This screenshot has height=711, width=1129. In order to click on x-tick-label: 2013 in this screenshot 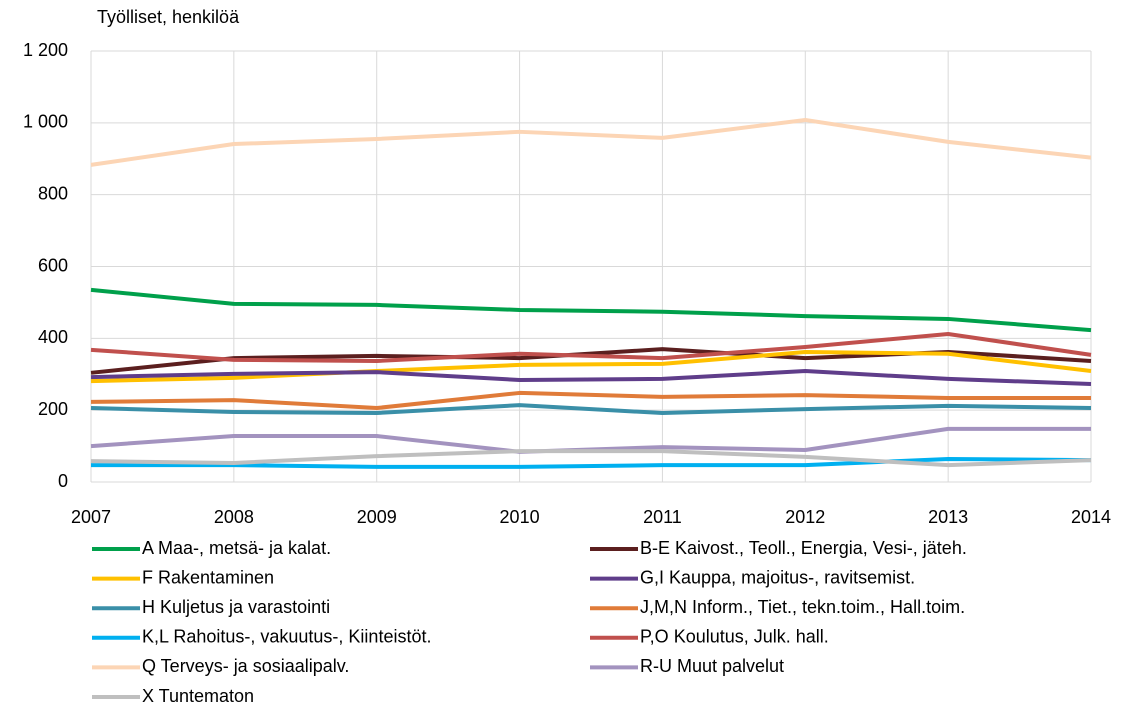, I will do `click(948, 517)`.